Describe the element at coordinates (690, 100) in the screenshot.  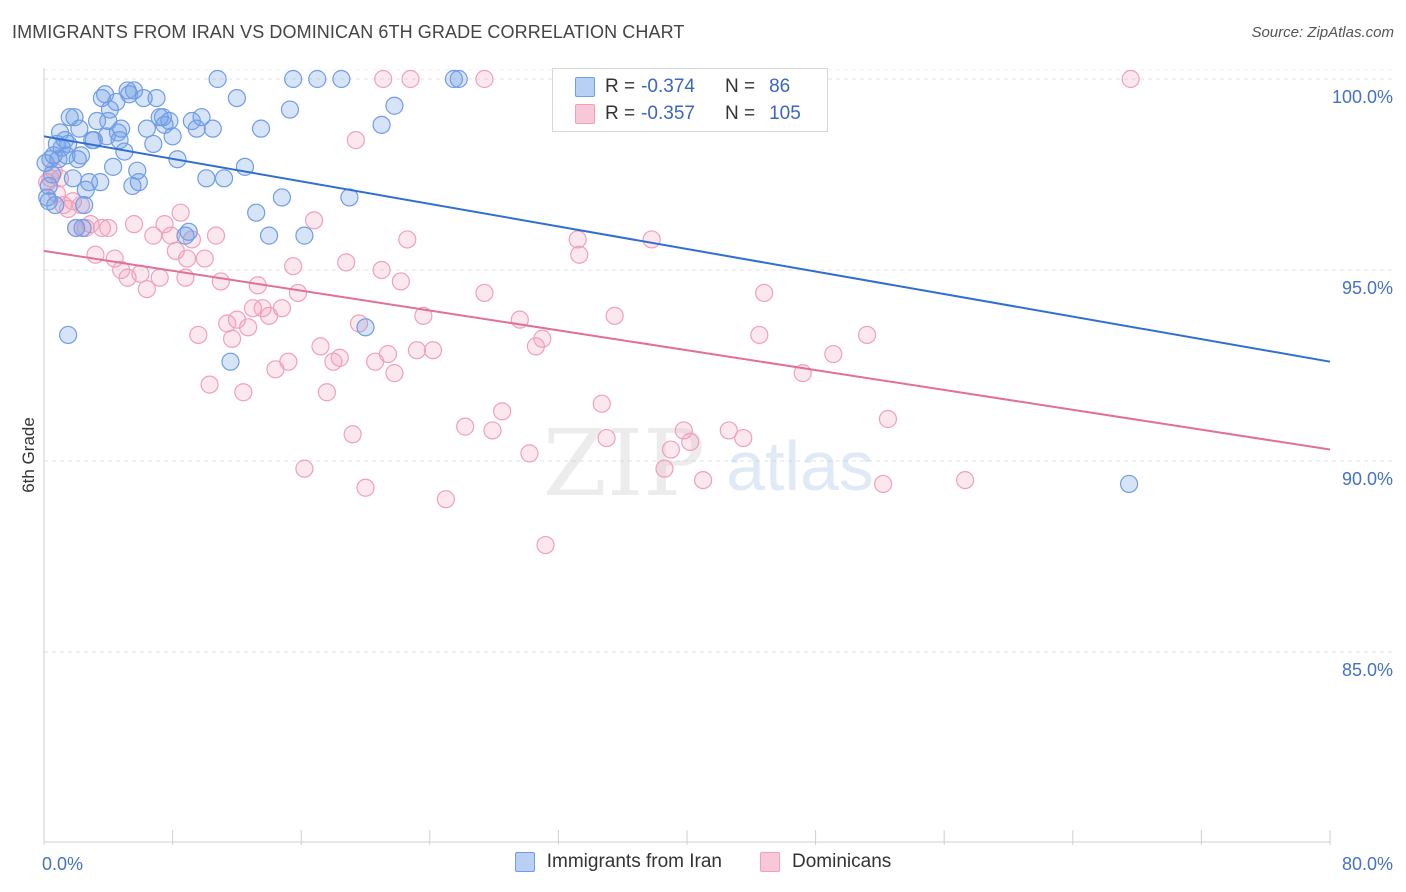
I see `correlation-legend: R = -0.374 N = 86 R = -0.357 N = 105` at that location.